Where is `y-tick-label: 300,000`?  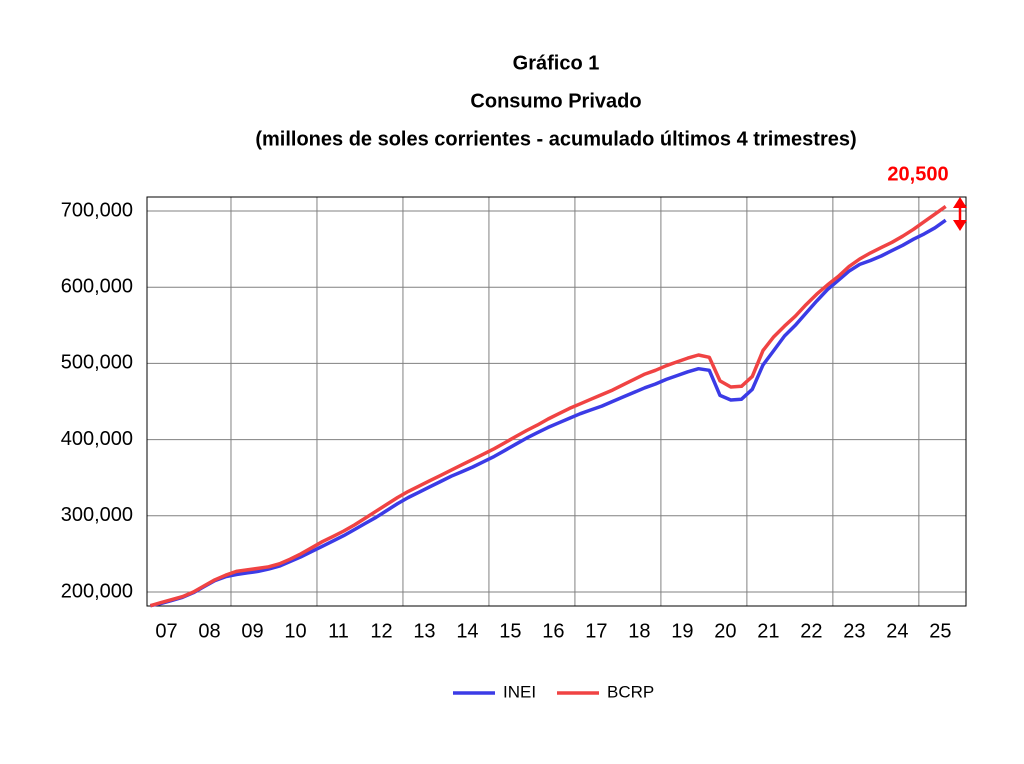
y-tick-label: 300,000 is located at coordinates (97, 515).